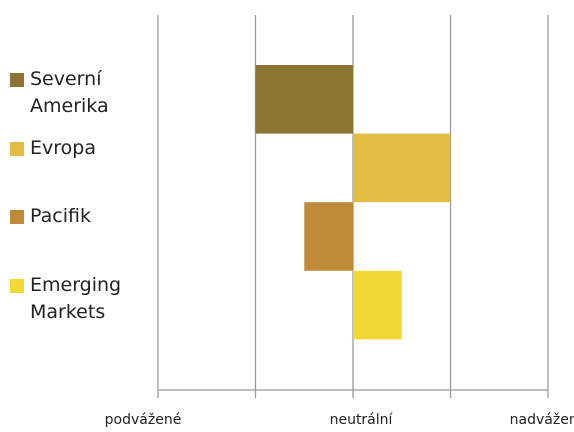 The image size is (574, 432). Describe the element at coordinates (76, 298) in the screenshot. I see `legend-label: Emerging Markets` at that location.